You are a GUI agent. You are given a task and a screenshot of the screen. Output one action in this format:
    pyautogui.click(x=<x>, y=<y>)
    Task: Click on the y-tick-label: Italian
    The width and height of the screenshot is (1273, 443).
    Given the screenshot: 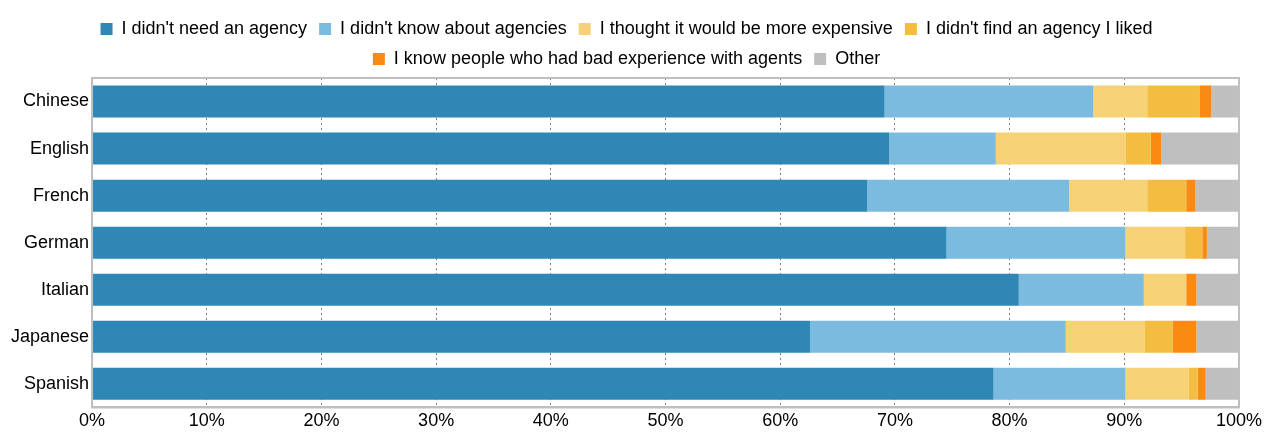 What is the action you would take?
    pyautogui.click(x=65, y=288)
    